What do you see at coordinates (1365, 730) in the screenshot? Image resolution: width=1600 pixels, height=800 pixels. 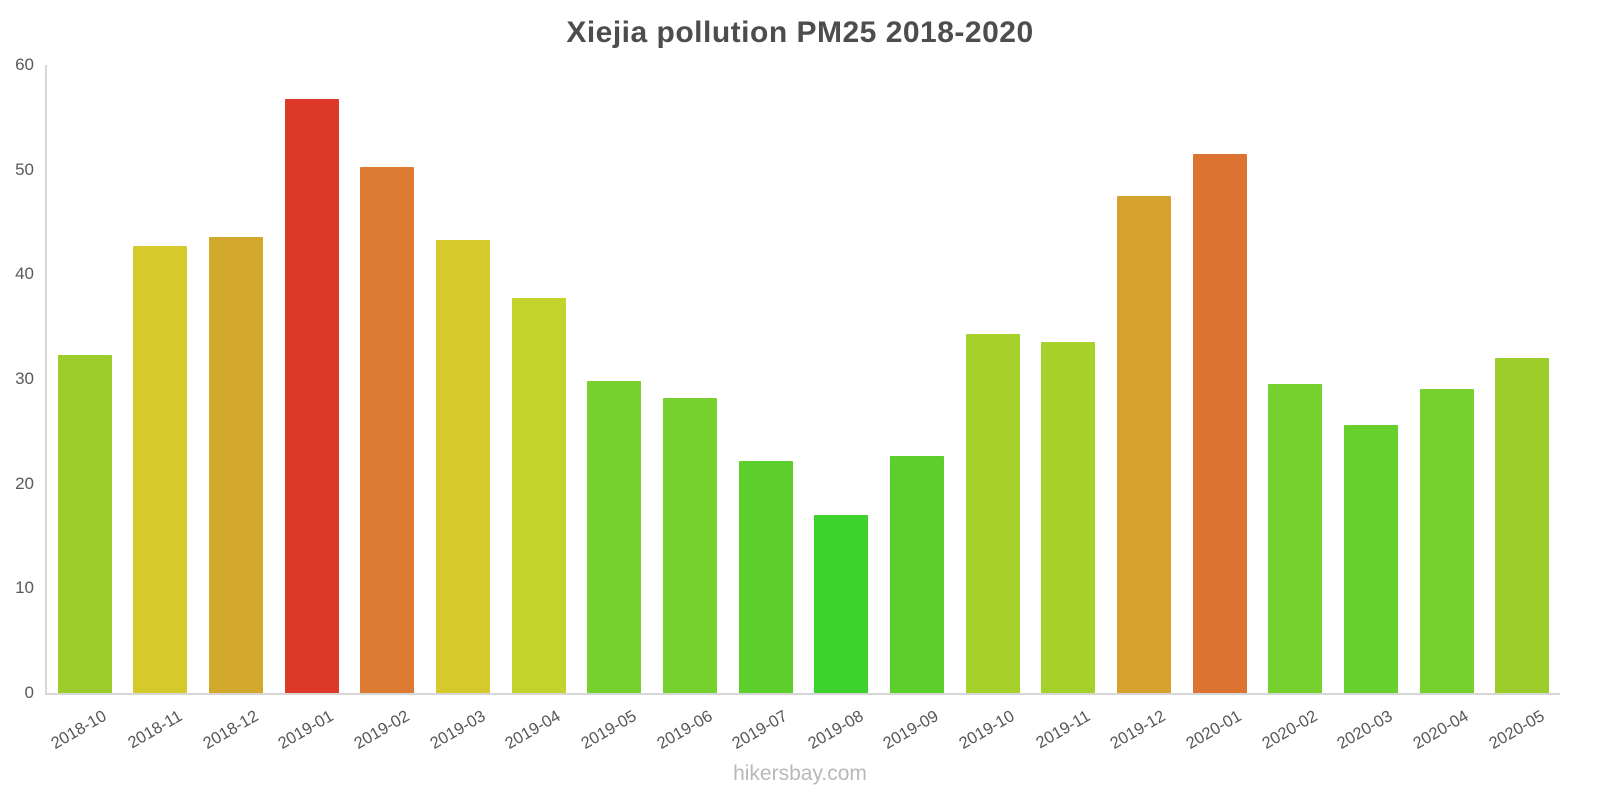 I see `x-tick-label: 2020-03` at bounding box center [1365, 730].